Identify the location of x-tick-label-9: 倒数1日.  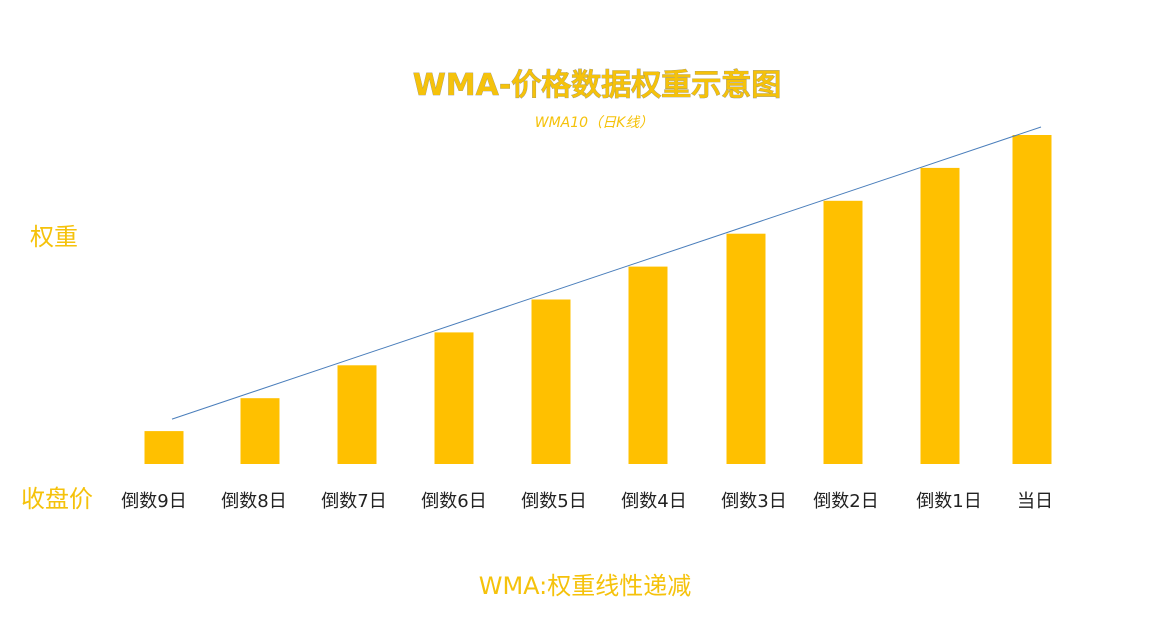
(948, 501).